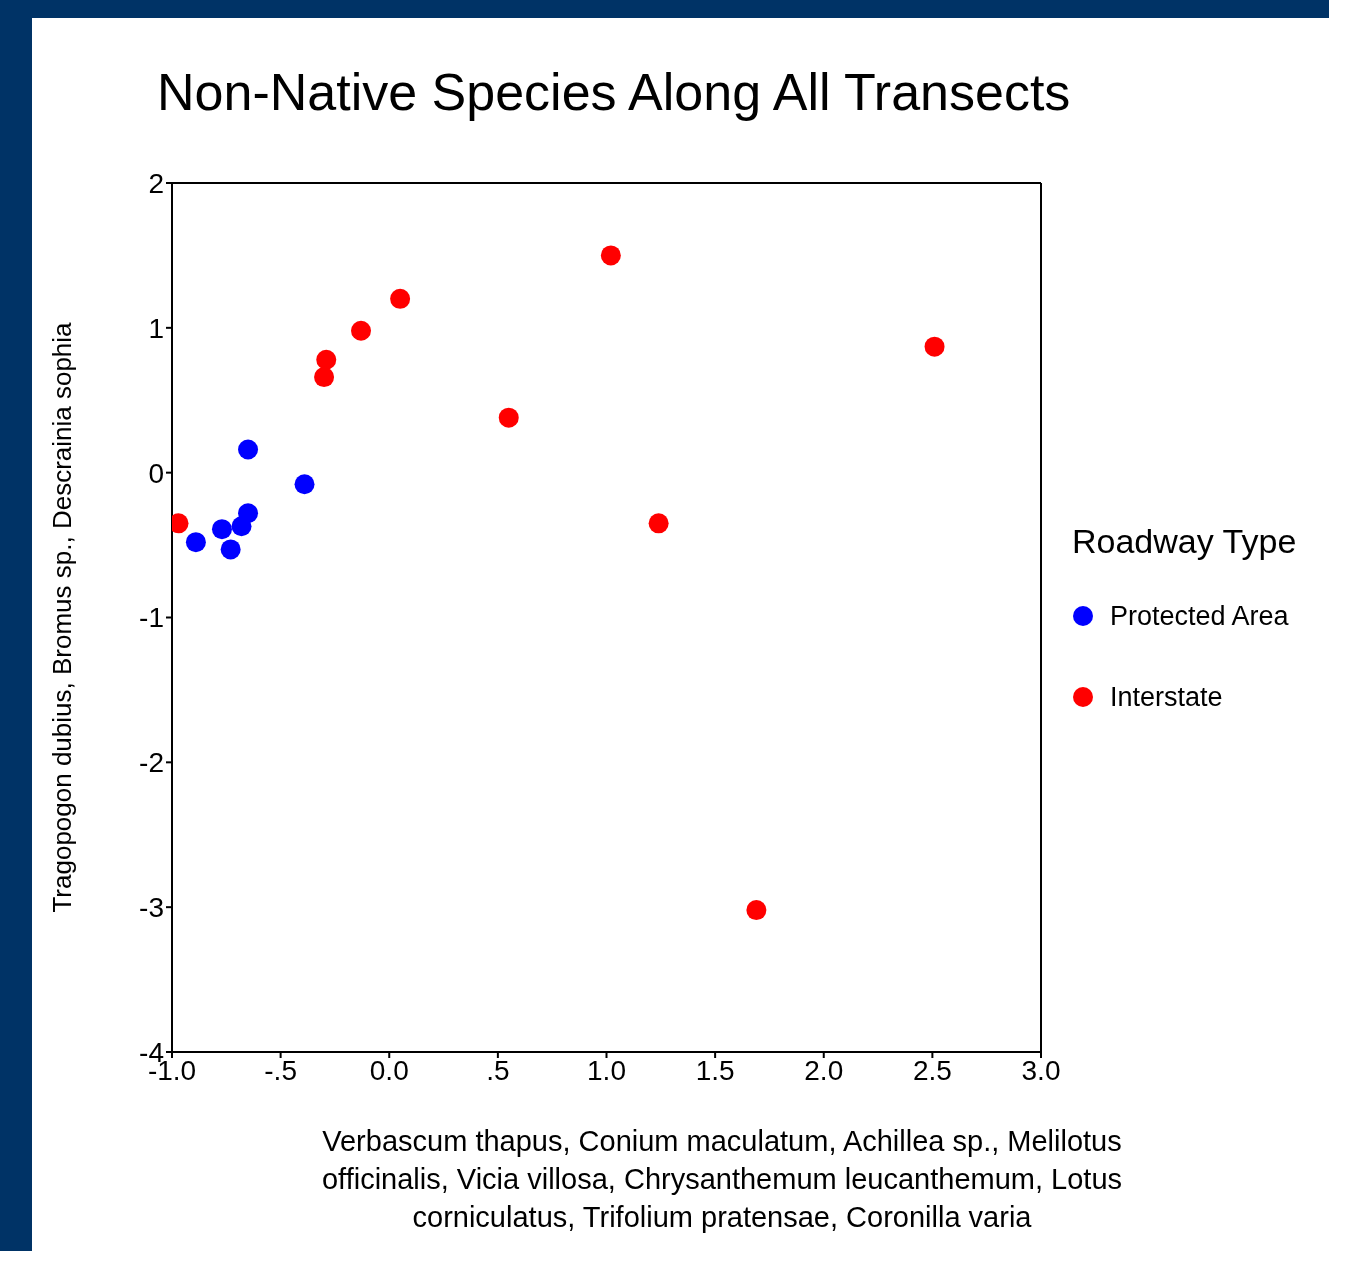  What do you see at coordinates (156, 473) in the screenshot?
I see `y-tick-label: 0` at bounding box center [156, 473].